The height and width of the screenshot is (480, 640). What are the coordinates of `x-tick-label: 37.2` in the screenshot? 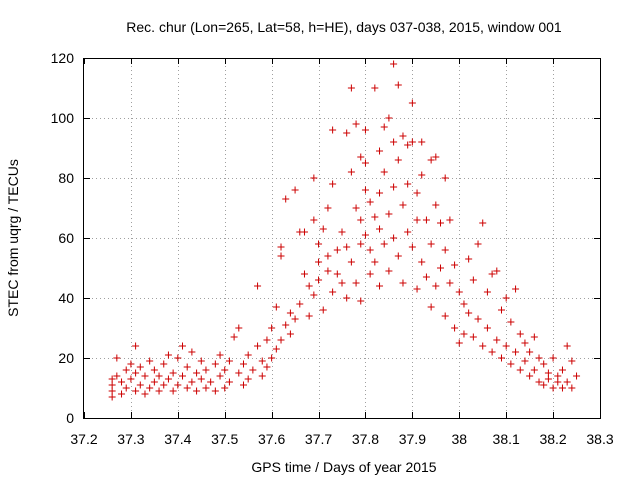 It's located at (83, 439).